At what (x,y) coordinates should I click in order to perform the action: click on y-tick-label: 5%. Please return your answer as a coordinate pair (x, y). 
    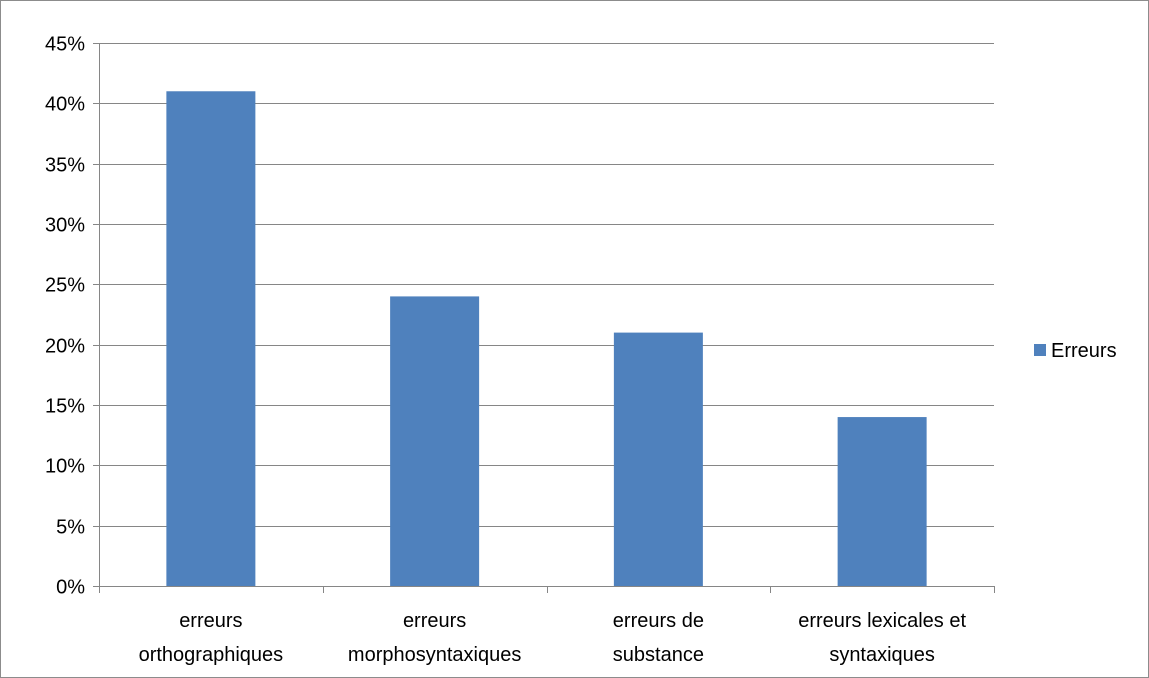
    Looking at the image, I should click on (70, 528).